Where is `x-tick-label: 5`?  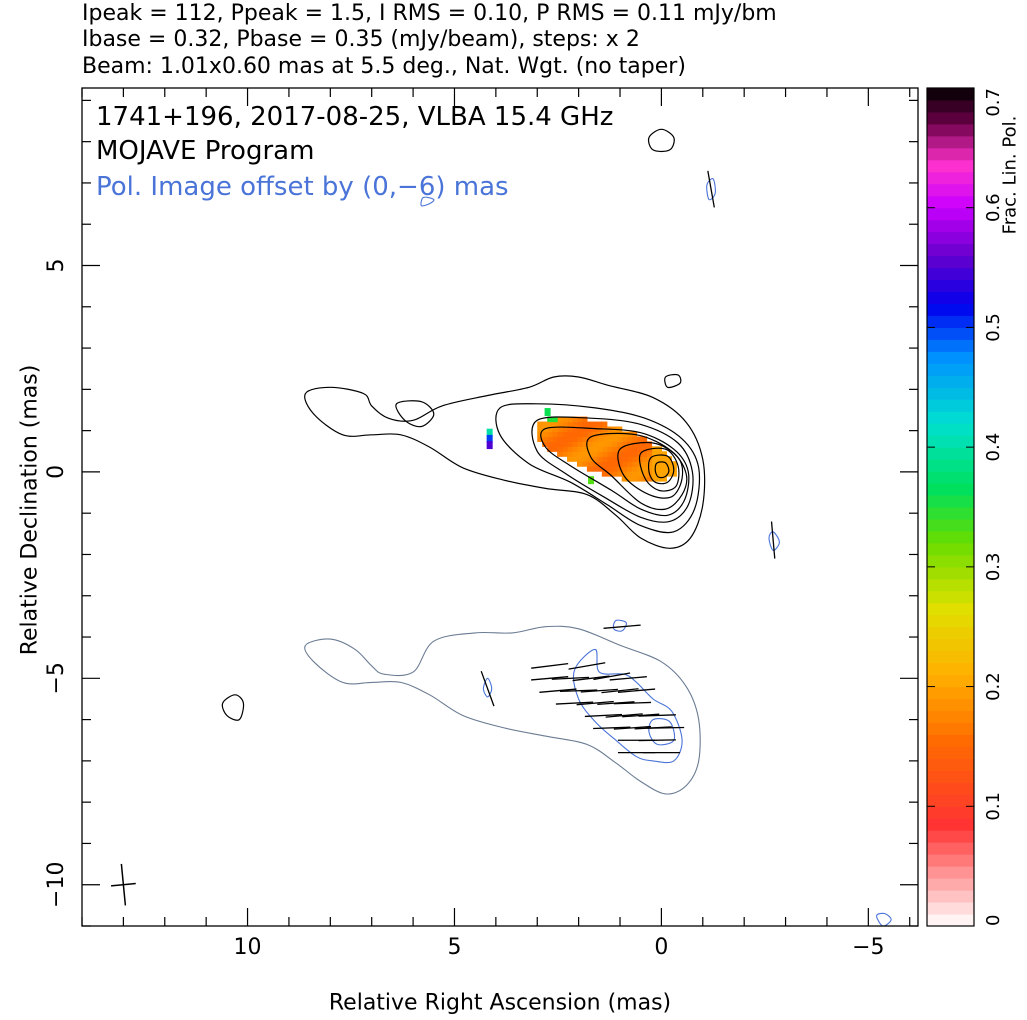
x-tick-label: 5 is located at coordinates (454, 947).